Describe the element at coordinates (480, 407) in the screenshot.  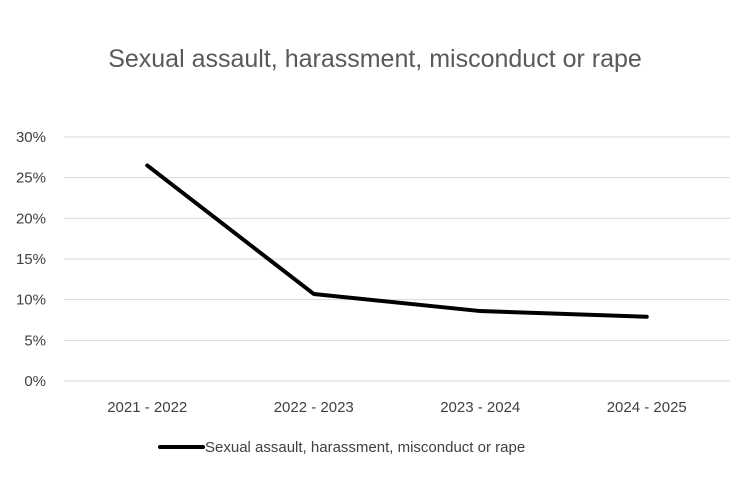
I see `x-tick-label: 2023 - 2024` at that location.